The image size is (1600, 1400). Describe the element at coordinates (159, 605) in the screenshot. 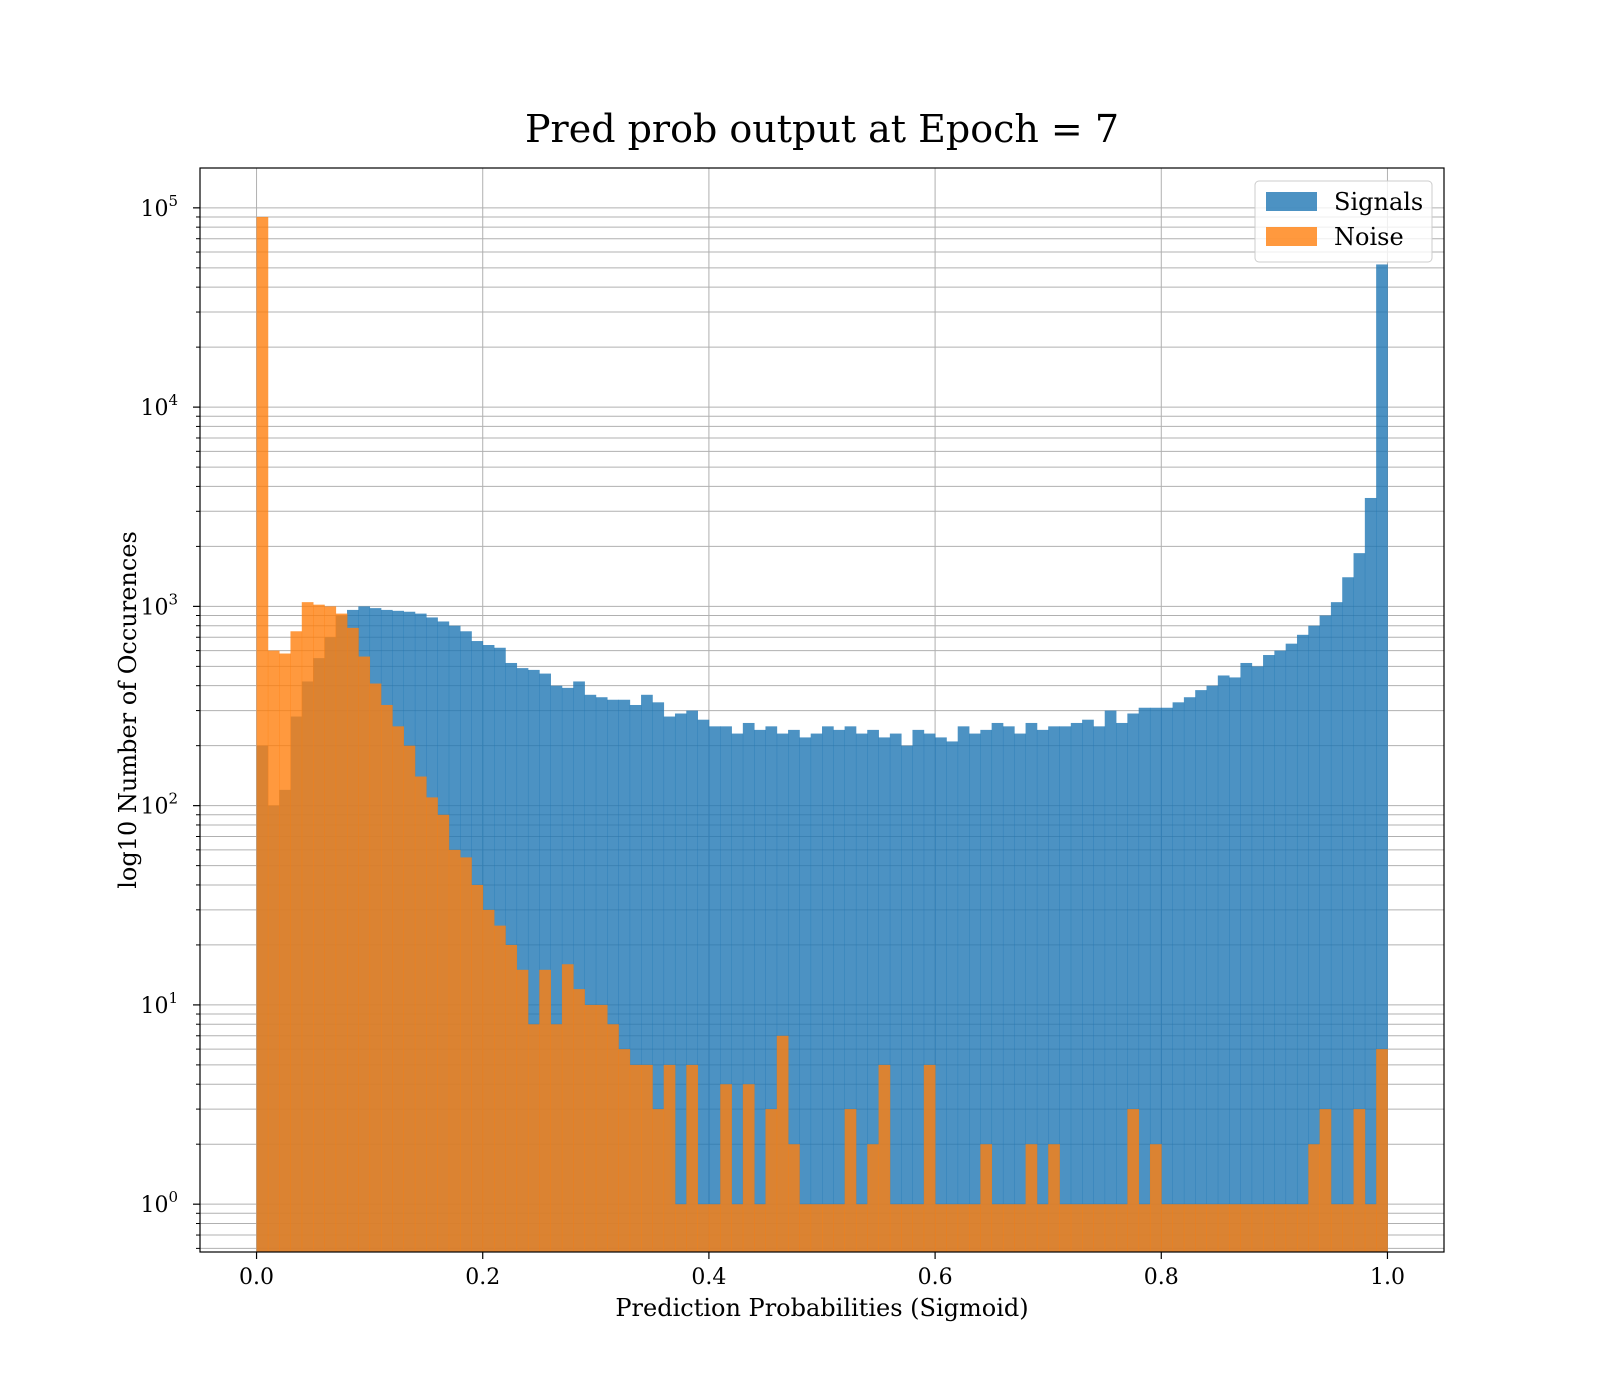

I see `y-tick-label: 10³` at that location.